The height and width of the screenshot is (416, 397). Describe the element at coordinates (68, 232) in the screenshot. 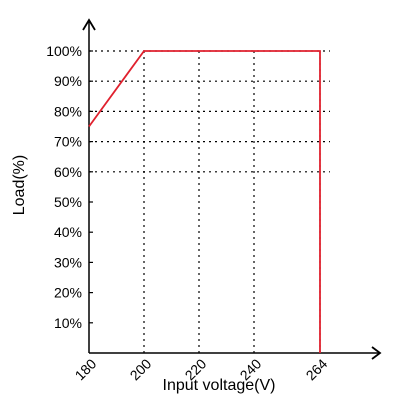

I see `y-tick-label-40: 40%` at that location.